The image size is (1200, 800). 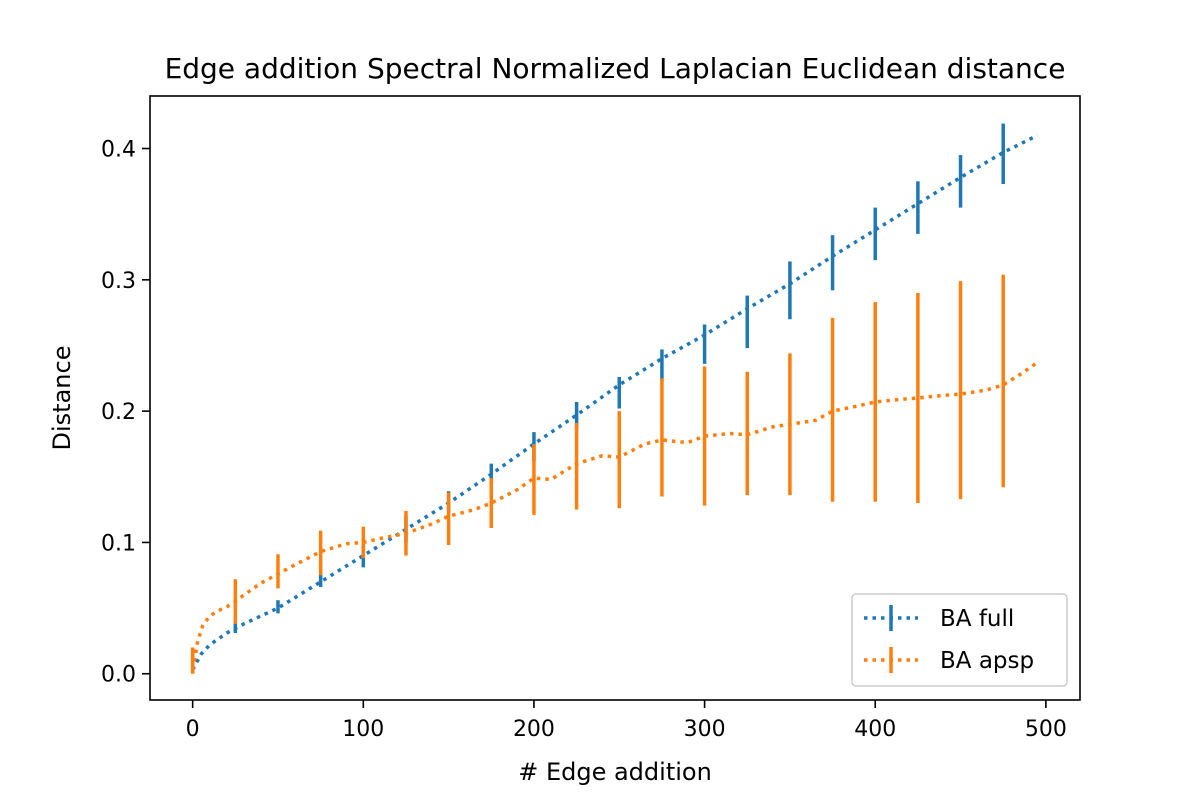 I want to click on x-axis-label: # Edge addition, so click(x=615, y=772).